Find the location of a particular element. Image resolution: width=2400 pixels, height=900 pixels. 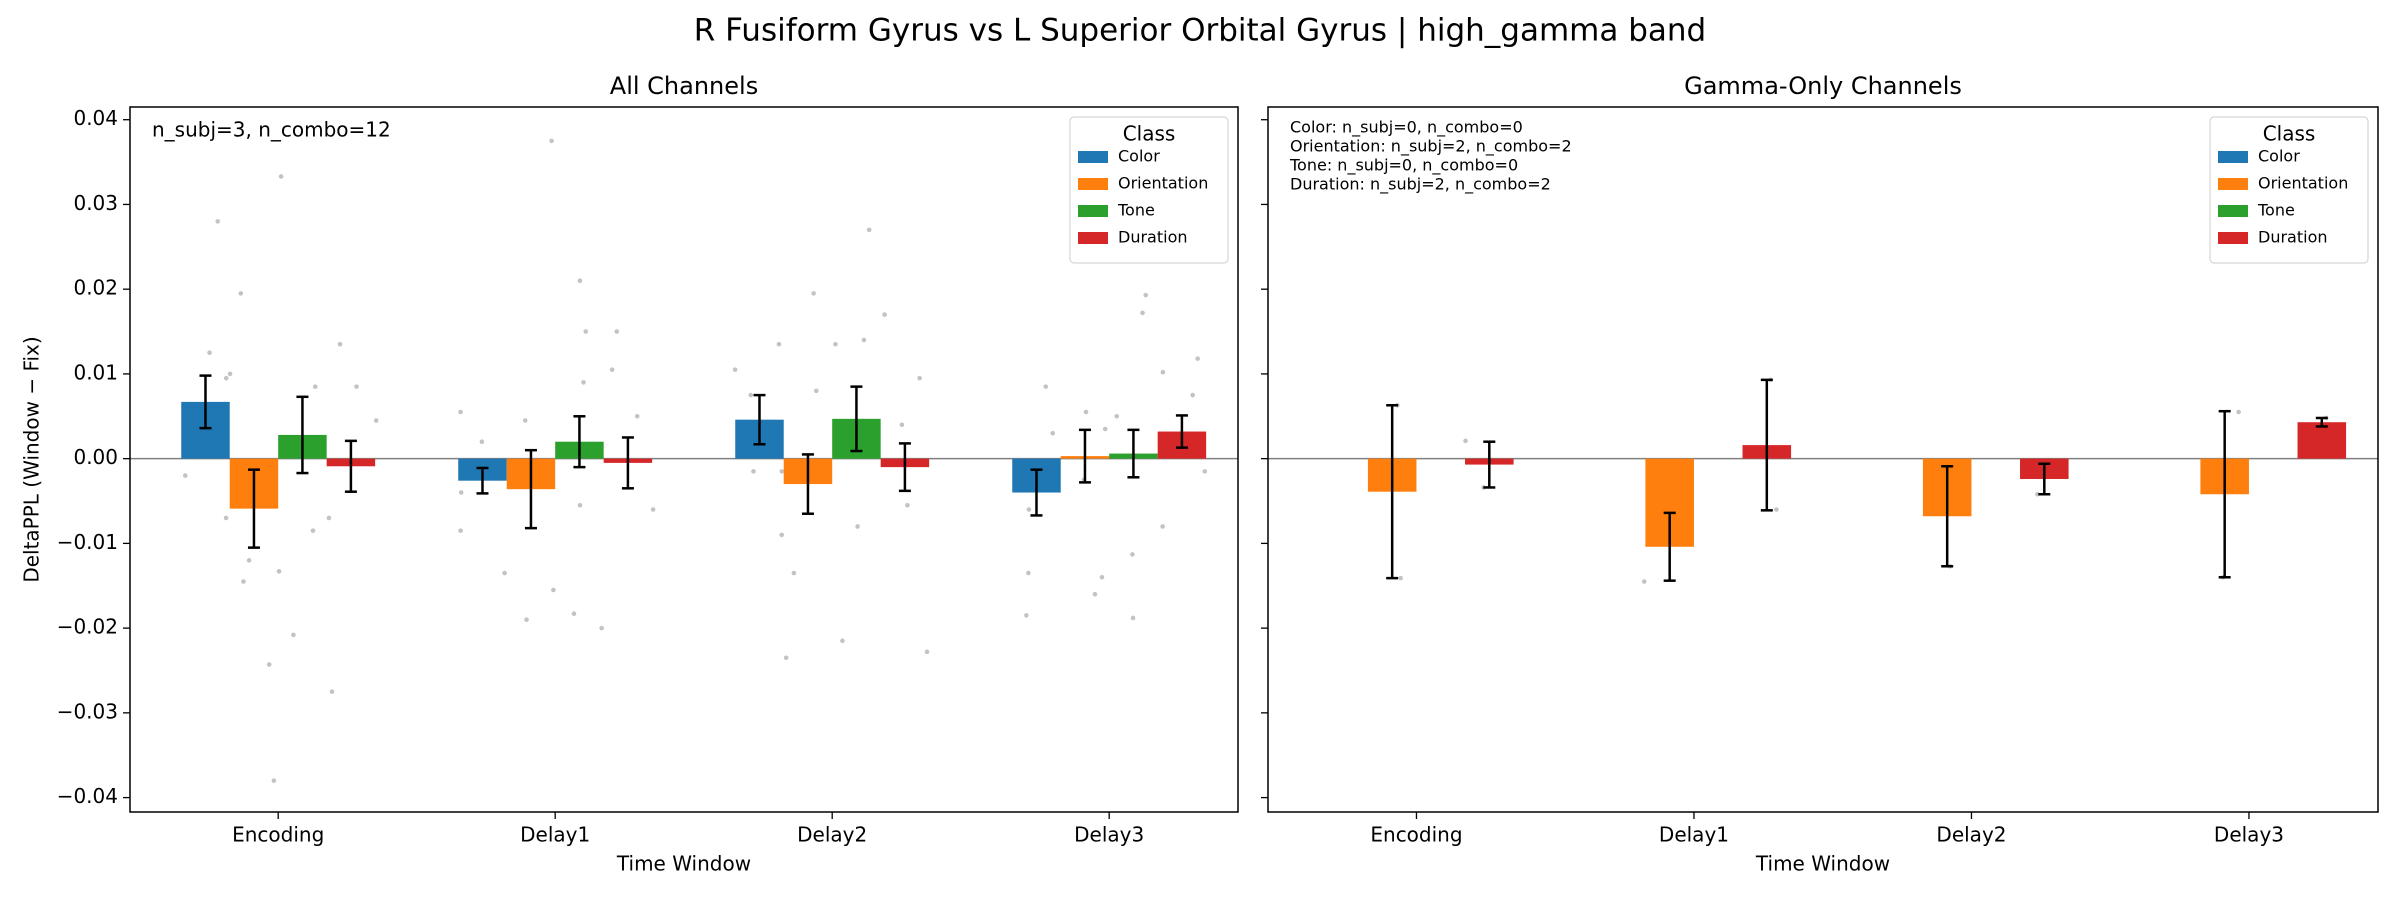

axes-title: Gamma-Only Channels is located at coordinates (1823, 86).